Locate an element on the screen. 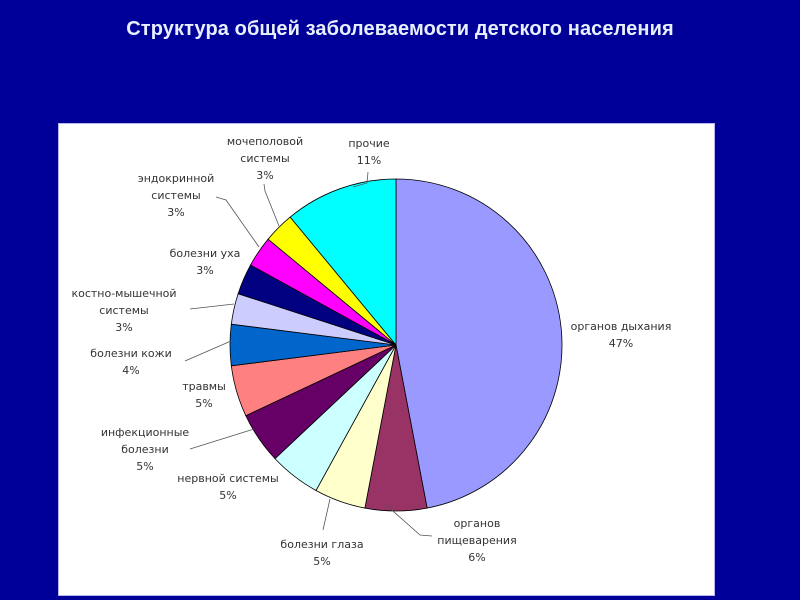 The height and width of the screenshot is (600, 800). slice-label: костно-мышечной системы 3% is located at coordinates (124, 310).